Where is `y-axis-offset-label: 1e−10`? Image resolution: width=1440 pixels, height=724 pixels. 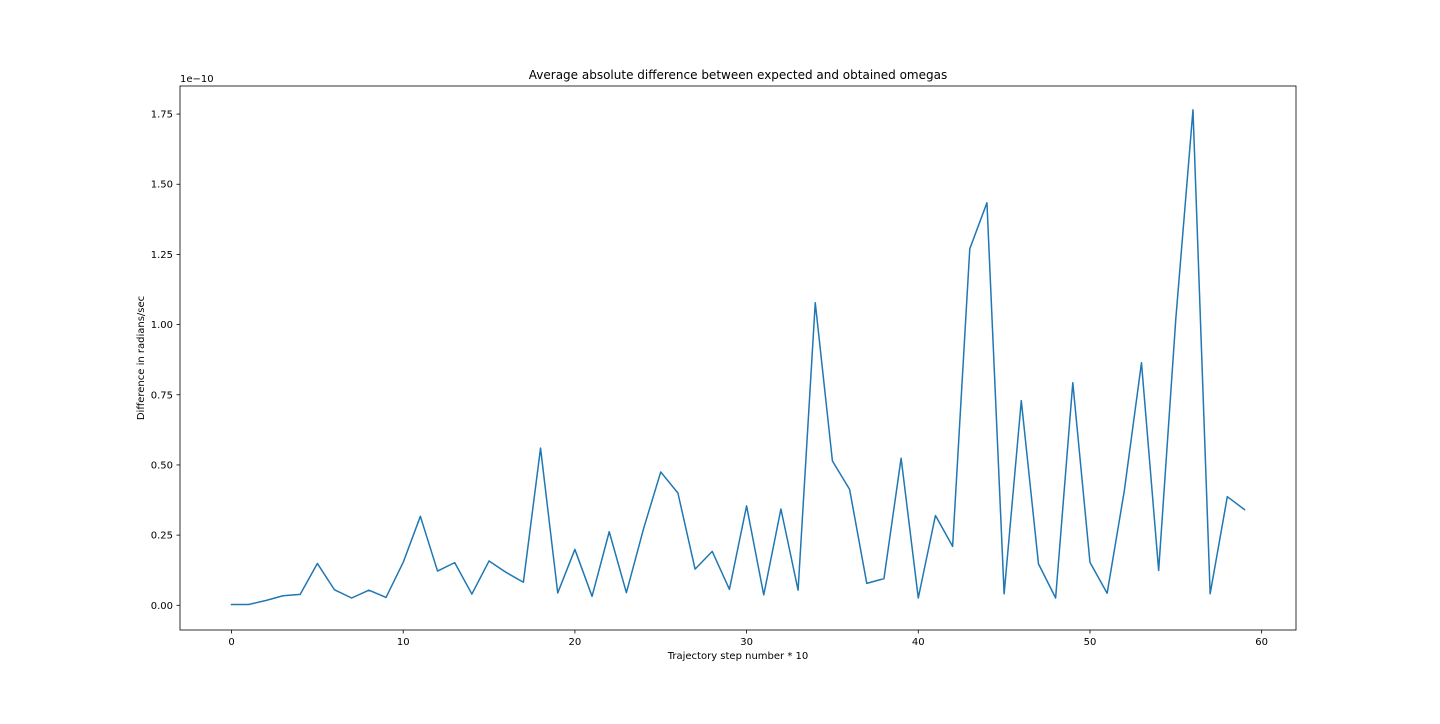 y-axis-offset-label: 1e−10 is located at coordinates (197, 79).